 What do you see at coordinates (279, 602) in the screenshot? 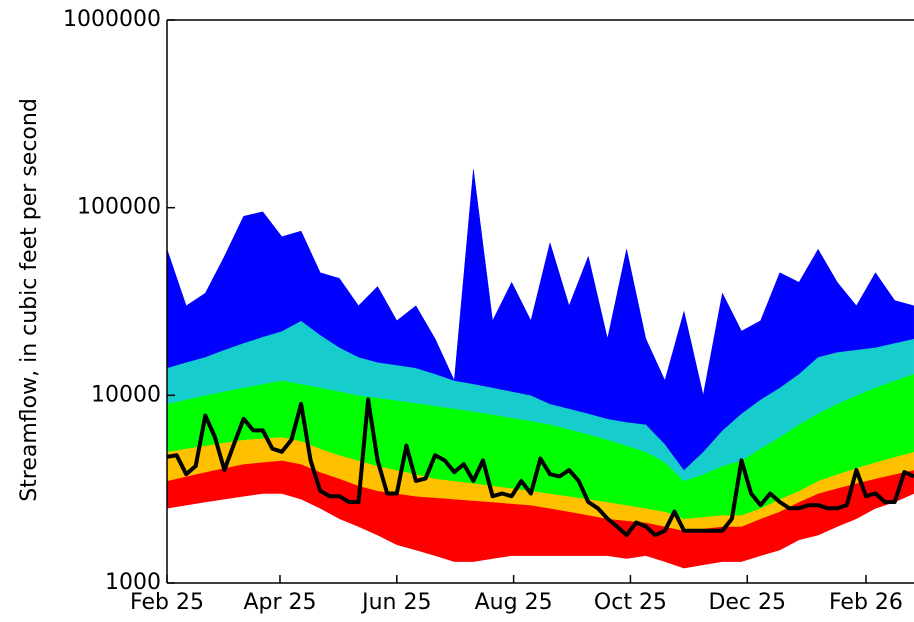
I see `x-tick-label: Apr 25` at bounding box center [279, 602].